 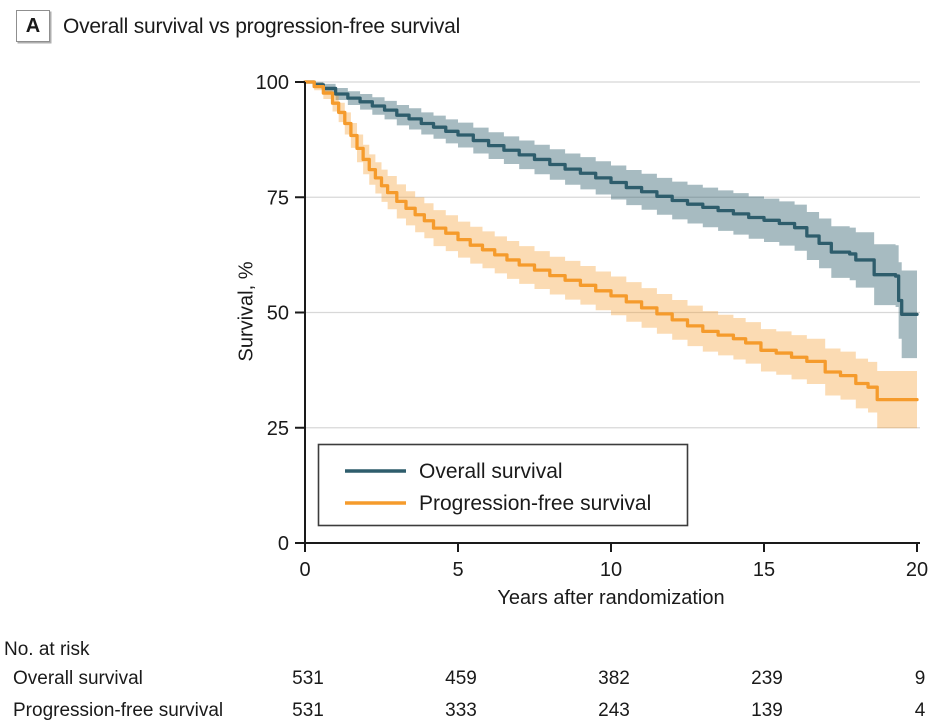 What do you see at coordinates (47, 649) in the screenshot?
I see `risk-table-heading: No. at risk` at bounding box center [47, 649].